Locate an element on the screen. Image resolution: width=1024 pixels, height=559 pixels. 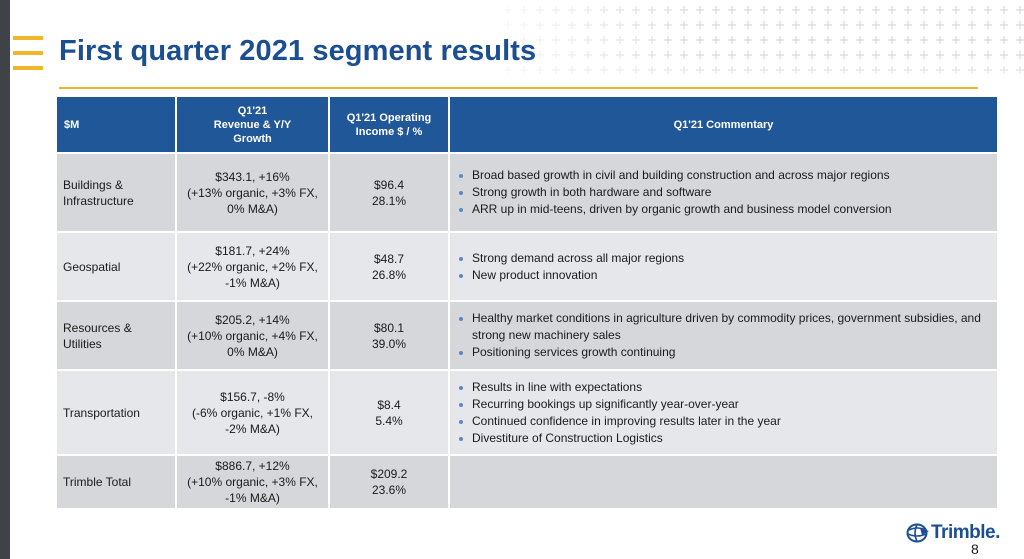
commentary-bullet: Strong demand across all major regions is located at coordinates (723, 258).